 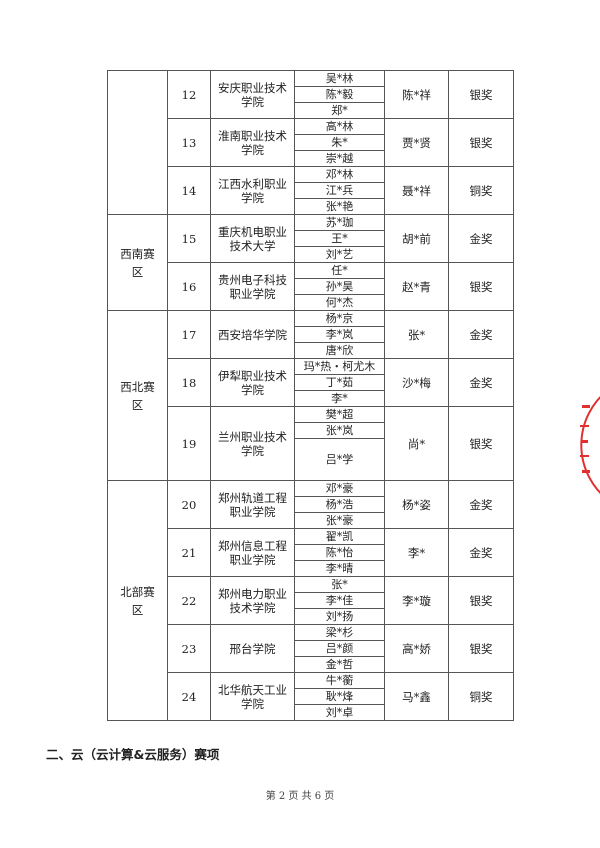 What do you see at coordinates (339, 430) in the screenshot?
I see `student-name: 张*岚` at bounding box center [339, 430].